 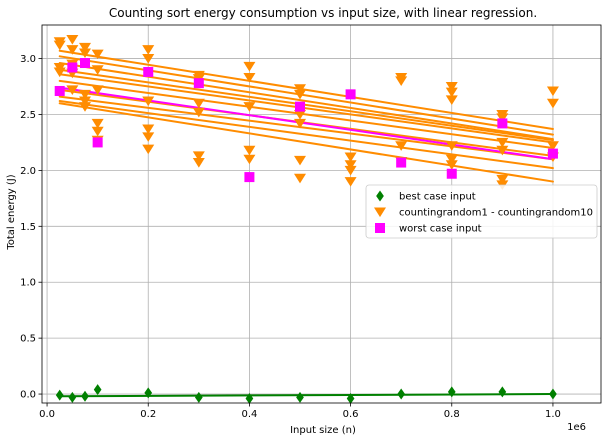 I want to click on y-tick-label: 3.0, so click(x=28, y=59).